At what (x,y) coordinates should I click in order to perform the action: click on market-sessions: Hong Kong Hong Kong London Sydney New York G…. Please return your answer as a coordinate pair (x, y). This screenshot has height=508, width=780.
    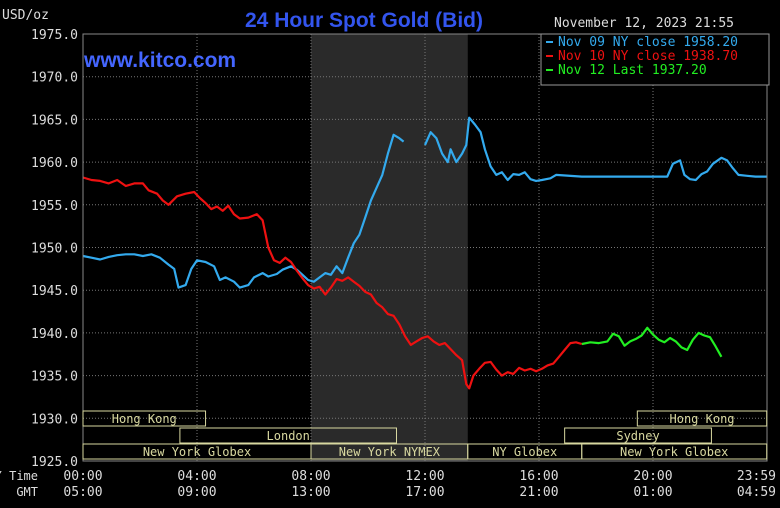
    Looking at the image, I should click on (425, 435).